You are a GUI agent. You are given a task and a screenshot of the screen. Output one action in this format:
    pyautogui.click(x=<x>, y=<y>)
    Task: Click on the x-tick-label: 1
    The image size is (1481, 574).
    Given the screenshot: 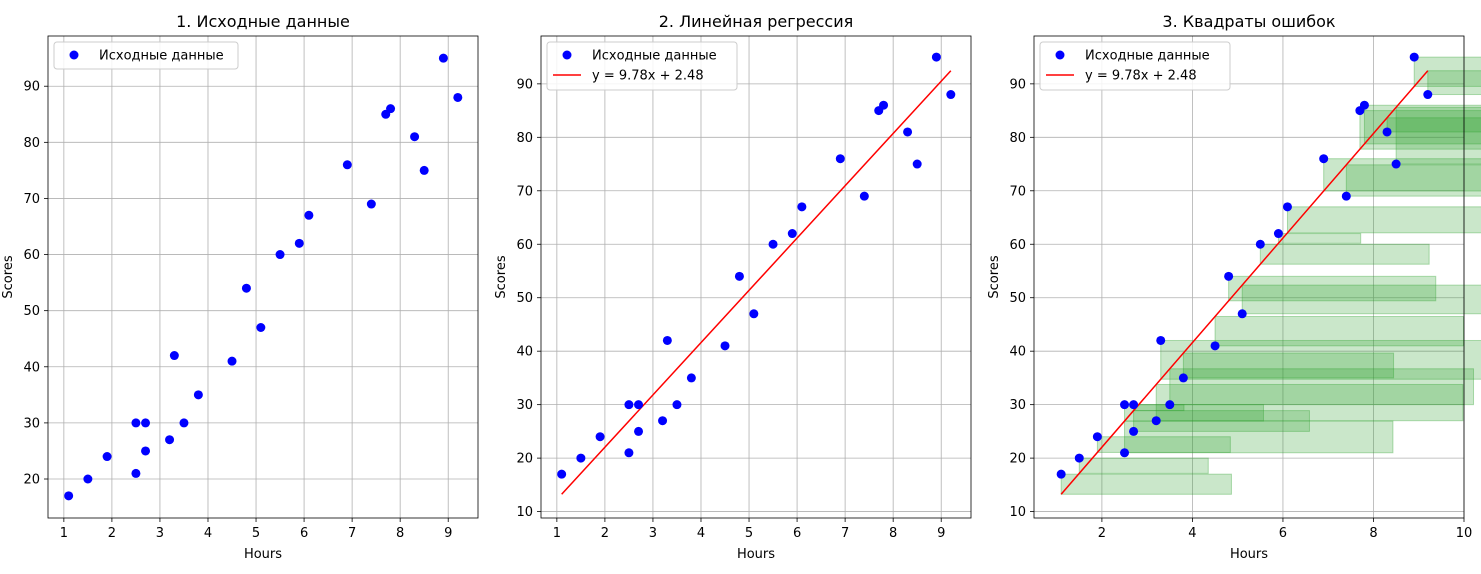 What is the action you would take?
    pyautogui.click(x=64, y=533)
    